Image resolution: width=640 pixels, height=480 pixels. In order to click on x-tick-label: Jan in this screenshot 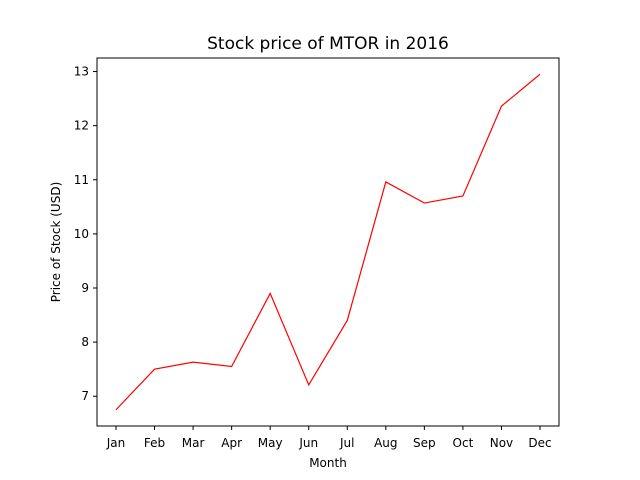, I will do `click(116, 443)`.